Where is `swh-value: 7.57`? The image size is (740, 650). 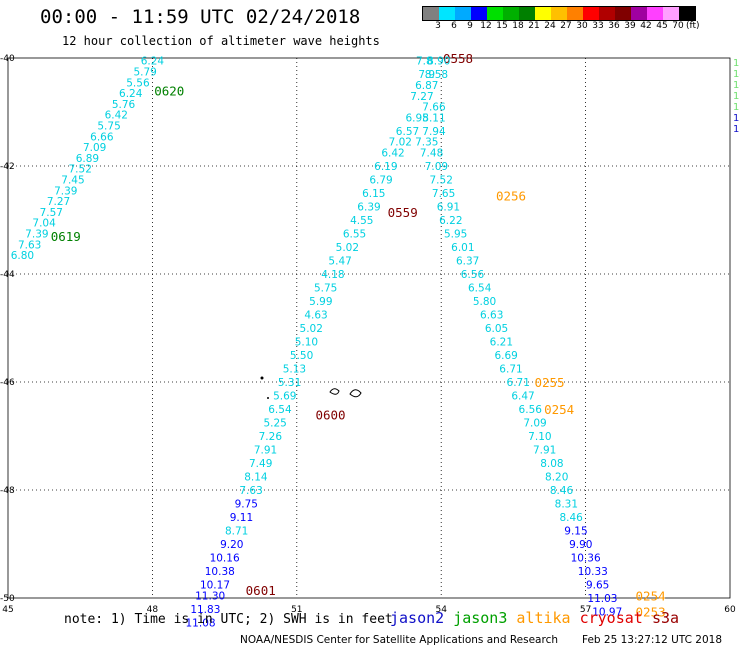 swh-value: 7.57 is located at coordinates (51, 213).